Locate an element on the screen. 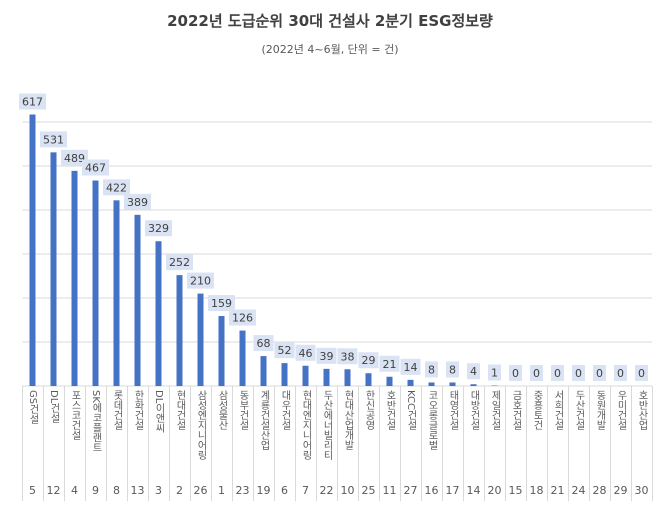 Image resolution: width=660 pixels, height=513 pixels. category-label: 한화건설 is located at coordinates (137, 410).